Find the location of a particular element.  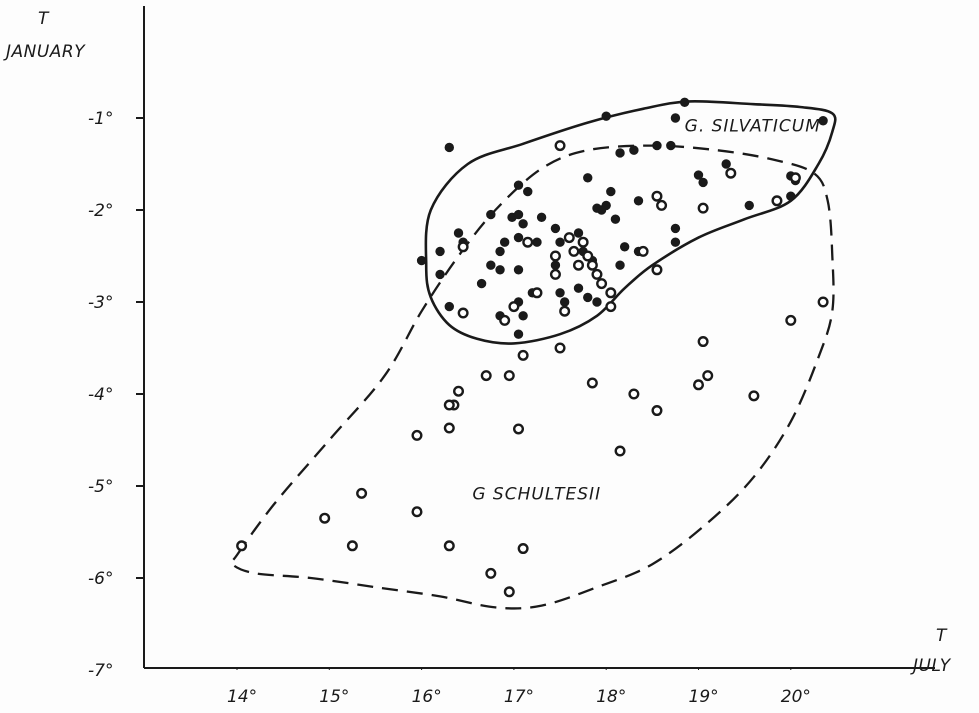

x-tick-label: 18° is located at coordinates (611, 697).